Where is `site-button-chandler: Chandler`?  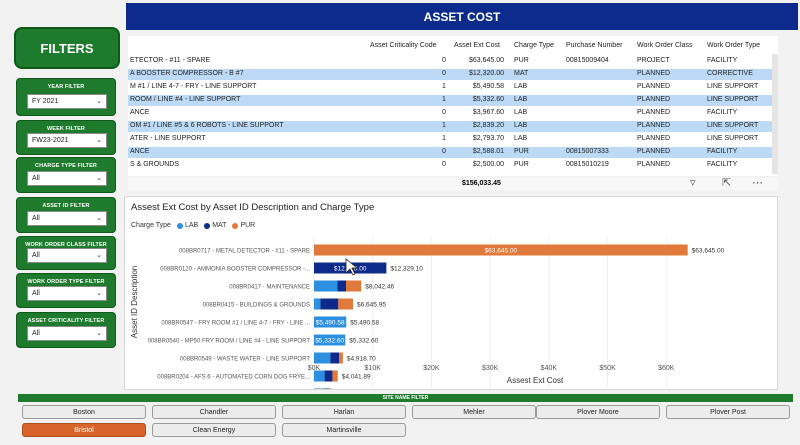 site-button-chandler: Chandler is located at coordinates (214, 412).